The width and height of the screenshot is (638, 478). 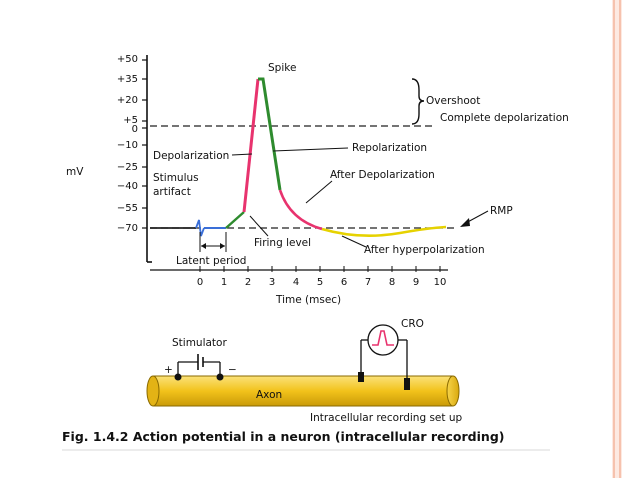 What do you see at coordinates (282, 68) in the screenshot?
I see `spike-label: Spike` at bounding box center [282, 68].